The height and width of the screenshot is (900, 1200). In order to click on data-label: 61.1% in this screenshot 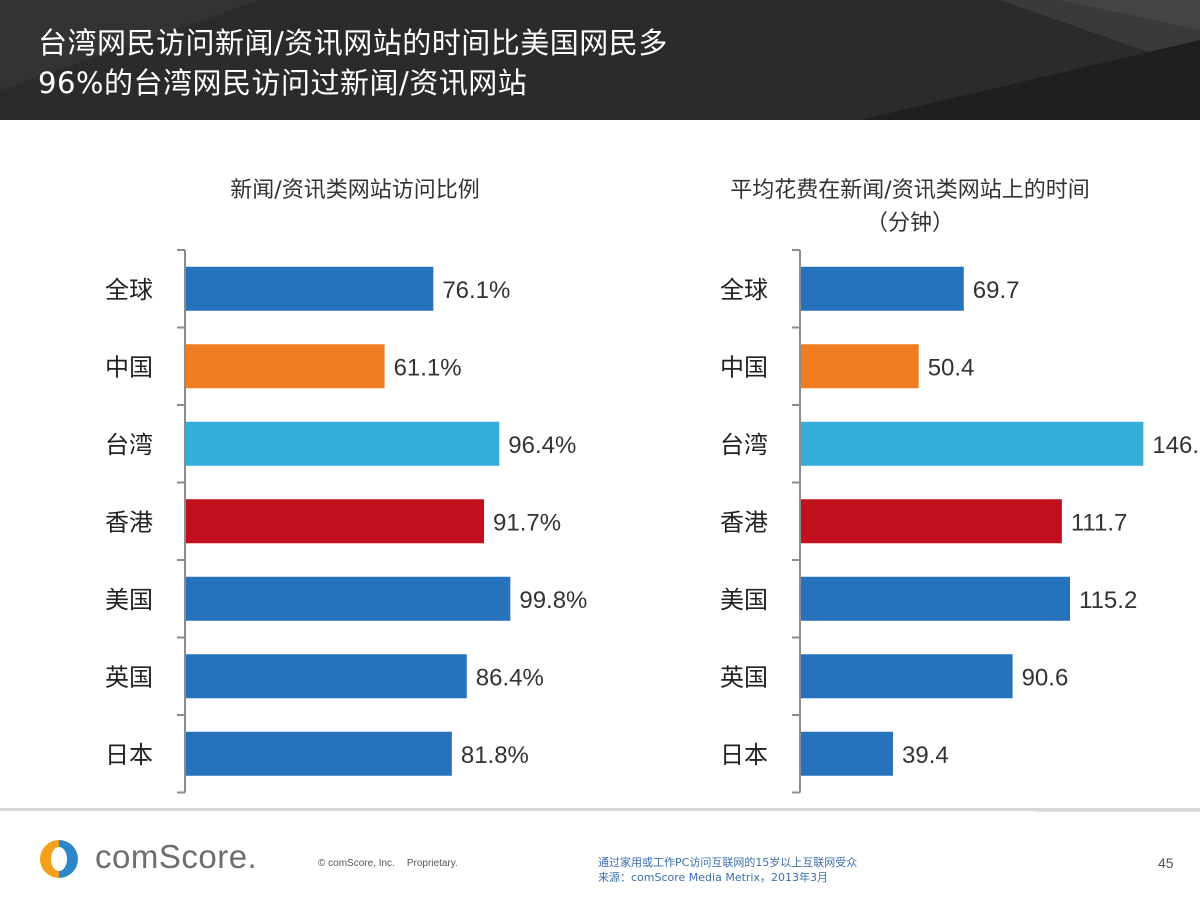, I will do `click(428, 367)`.